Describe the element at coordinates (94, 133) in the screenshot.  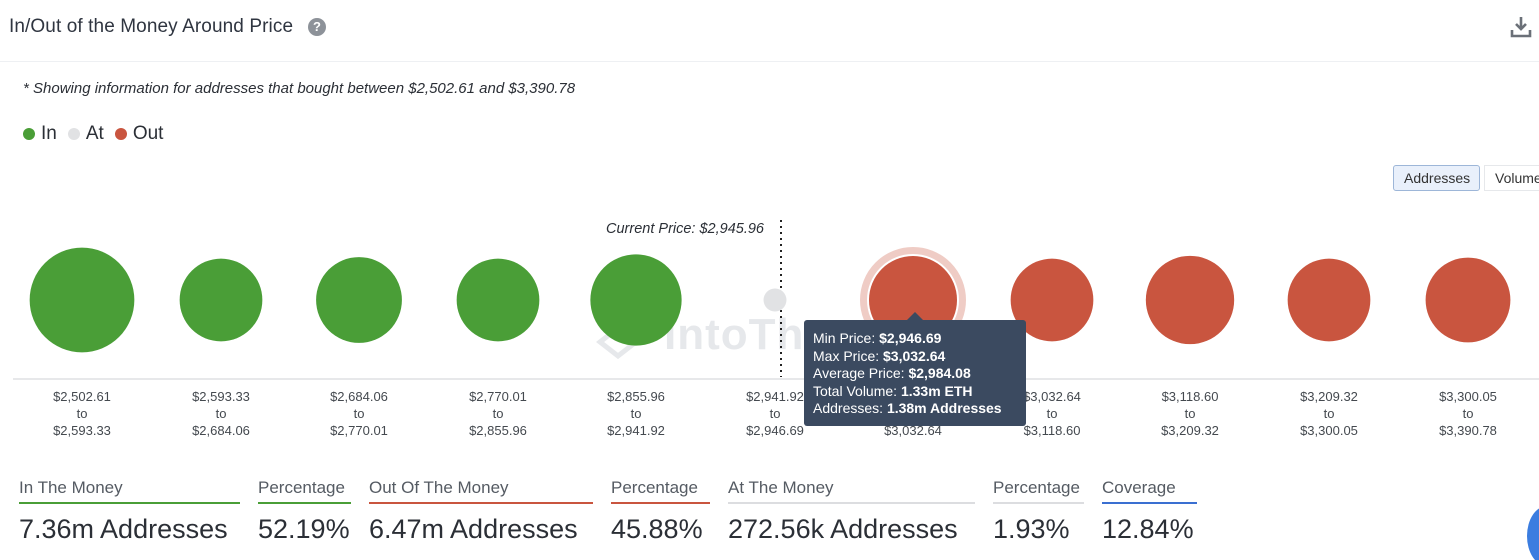
I see `legend-label-at: At` at that location.